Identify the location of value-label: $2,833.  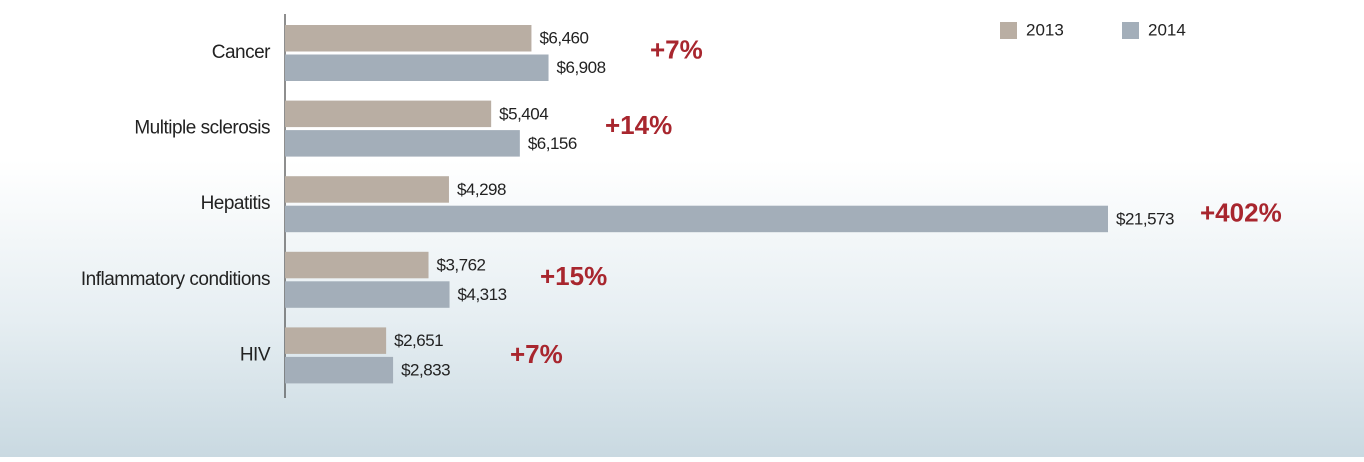
(425, 370).